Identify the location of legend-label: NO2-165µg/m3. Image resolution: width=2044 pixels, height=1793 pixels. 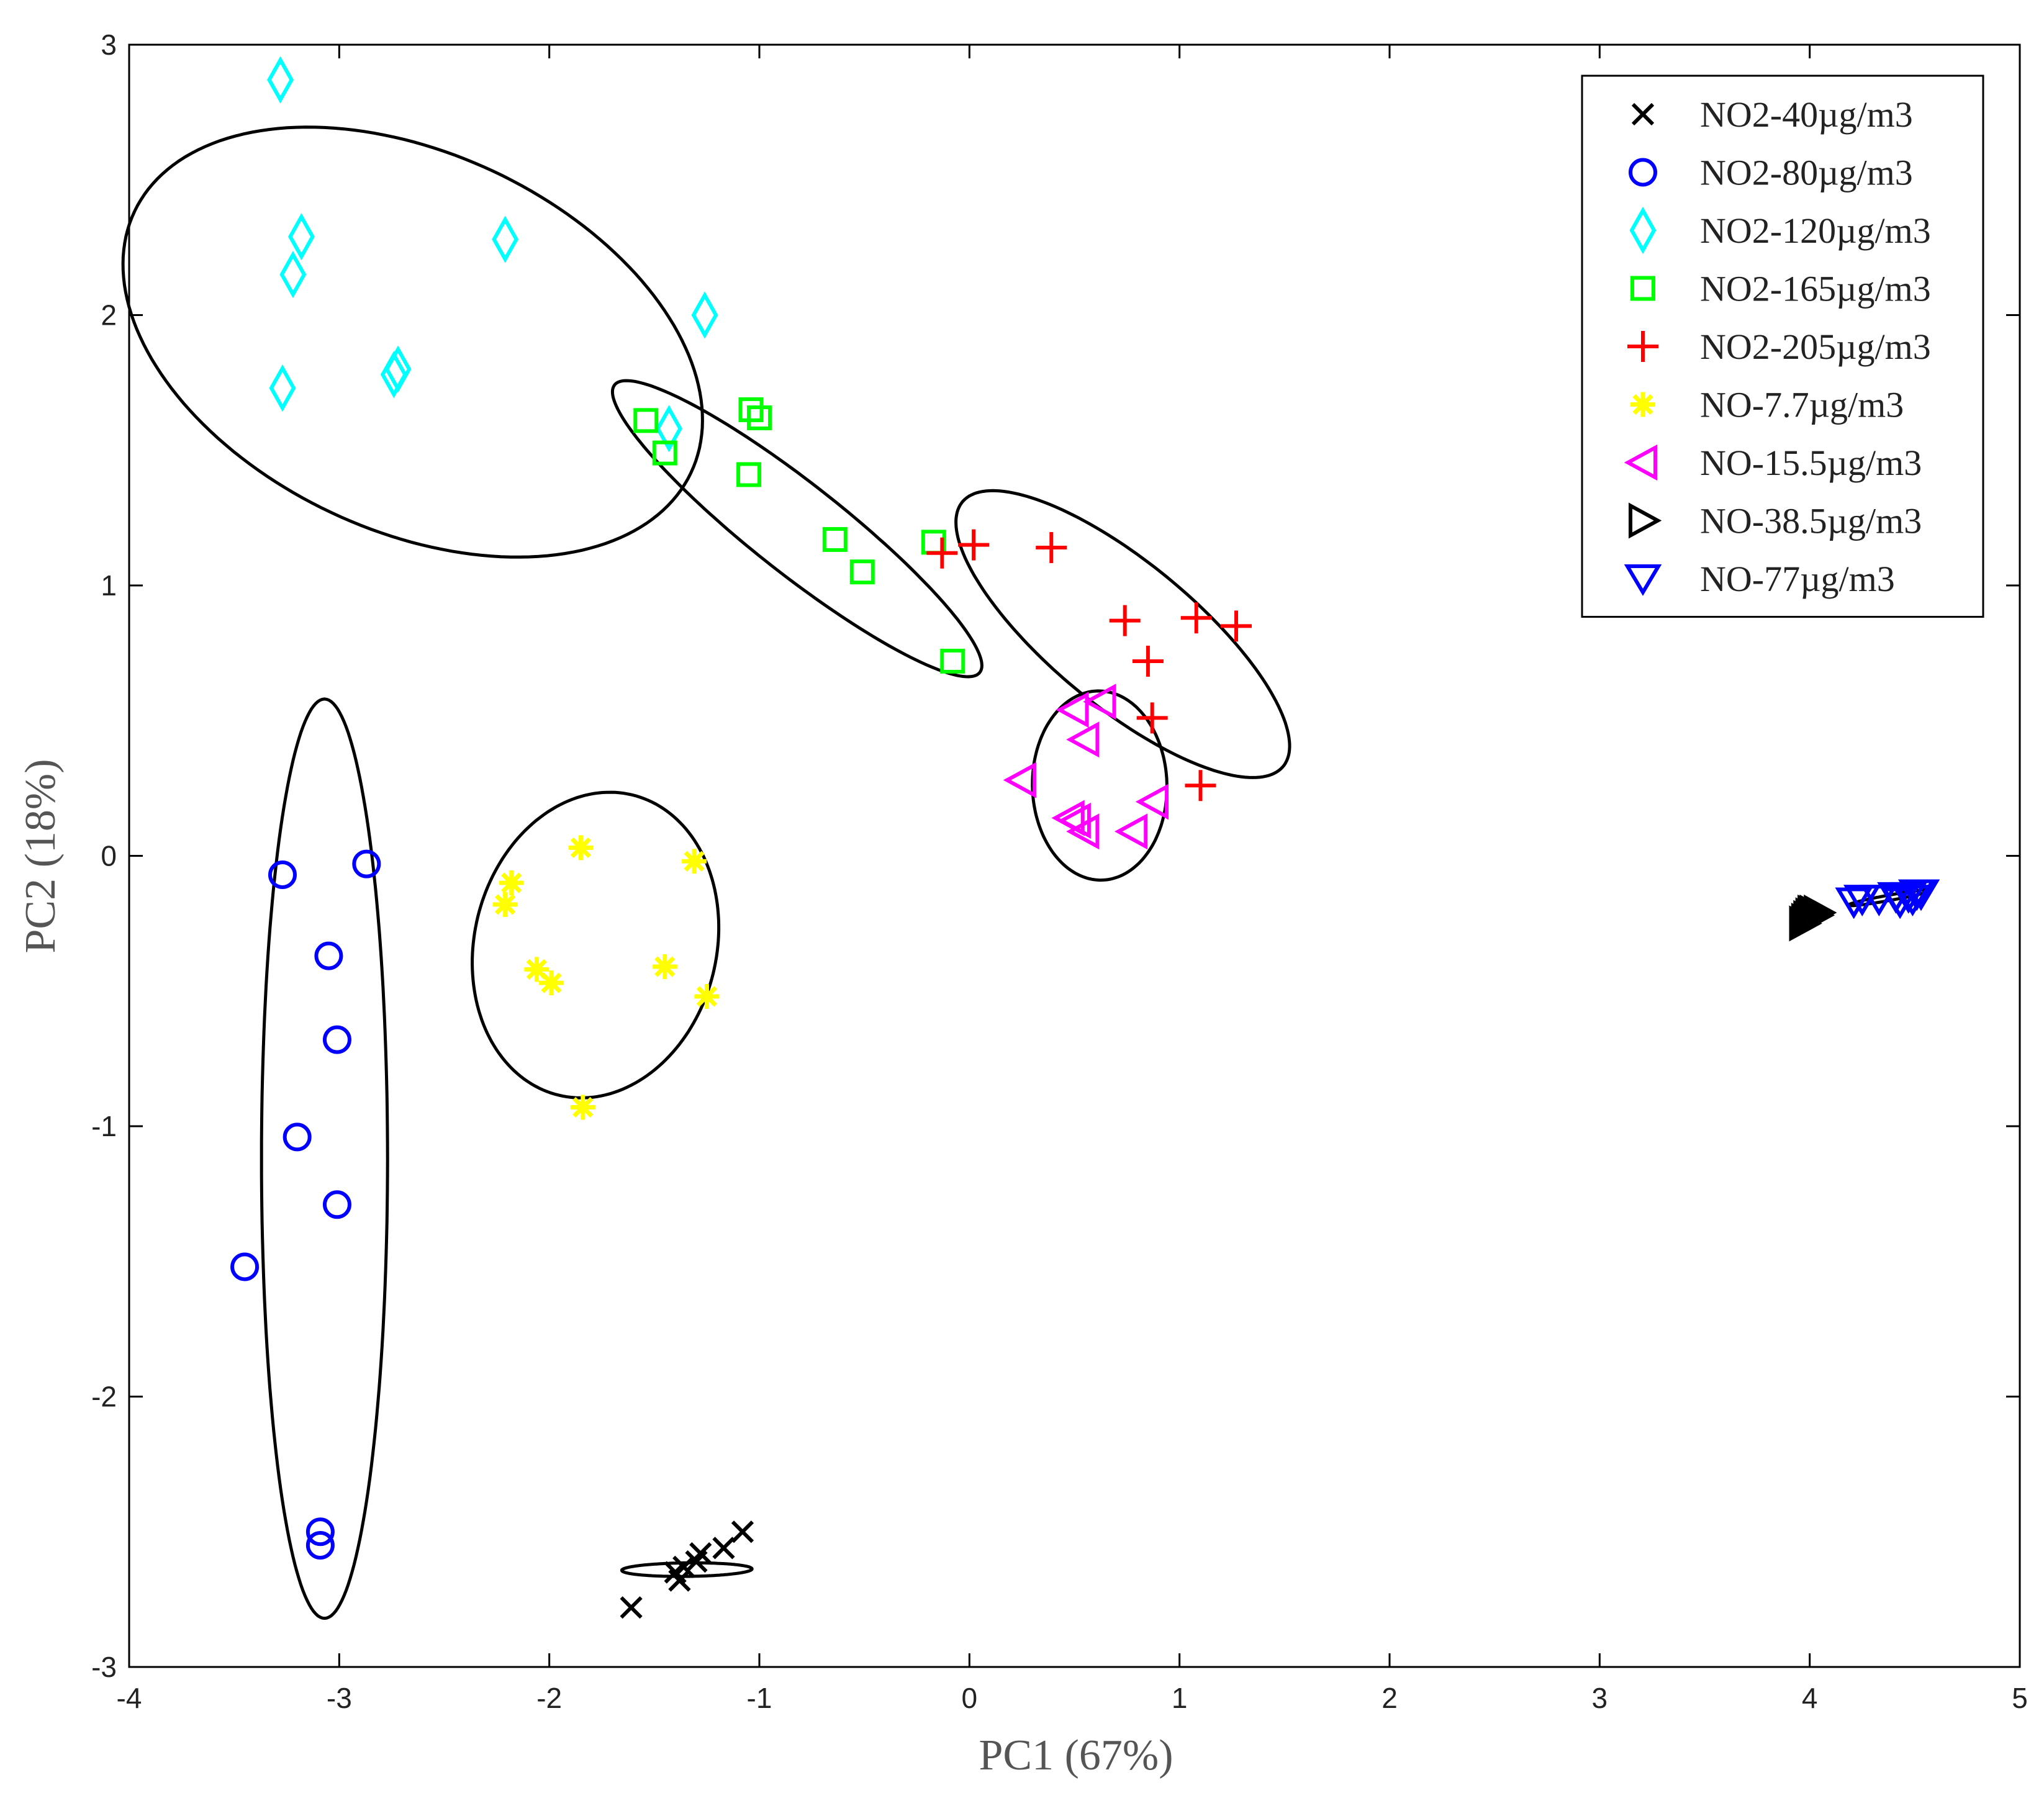
(1815, 289).